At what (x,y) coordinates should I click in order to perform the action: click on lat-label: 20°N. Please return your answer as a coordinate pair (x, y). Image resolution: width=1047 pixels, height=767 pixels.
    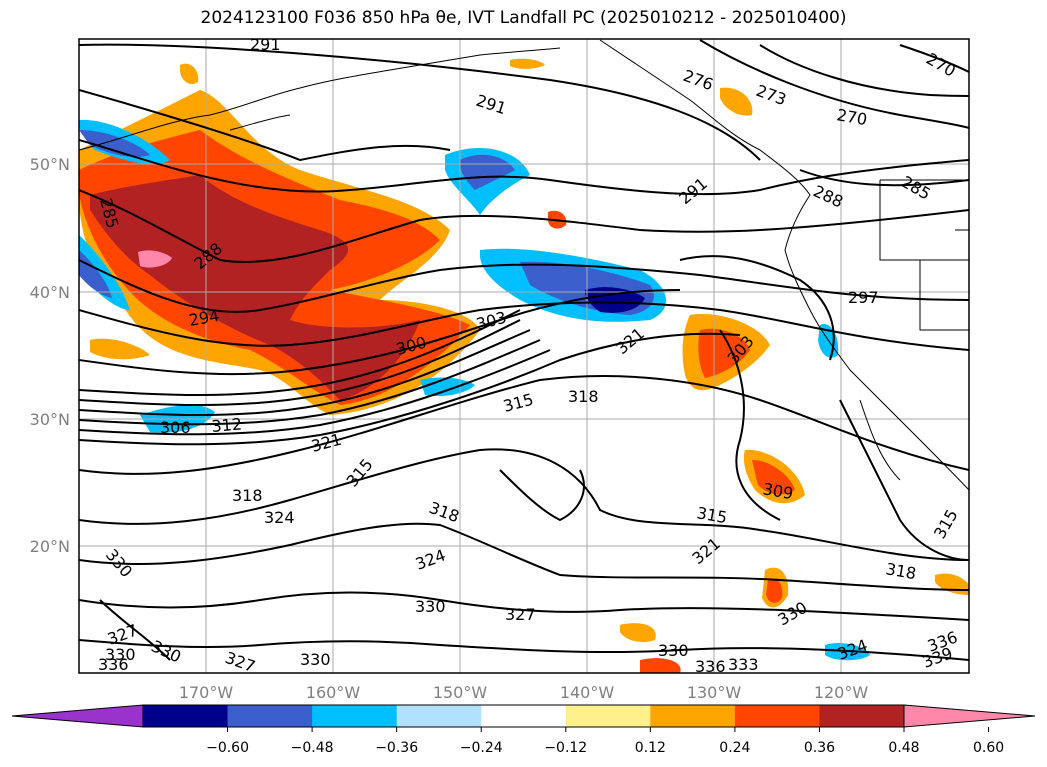
    Looking at the image, I should click on (50, 546).